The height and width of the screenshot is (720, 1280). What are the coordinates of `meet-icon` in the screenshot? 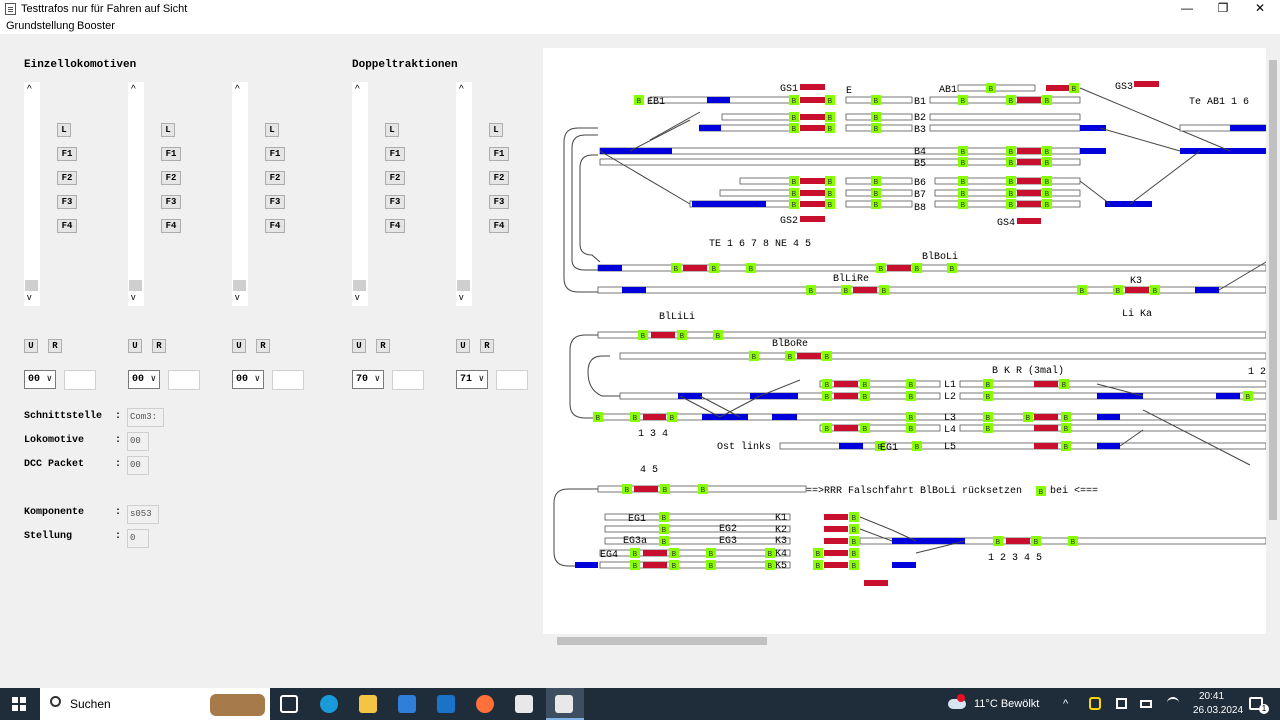 It's located at (1121, 703).